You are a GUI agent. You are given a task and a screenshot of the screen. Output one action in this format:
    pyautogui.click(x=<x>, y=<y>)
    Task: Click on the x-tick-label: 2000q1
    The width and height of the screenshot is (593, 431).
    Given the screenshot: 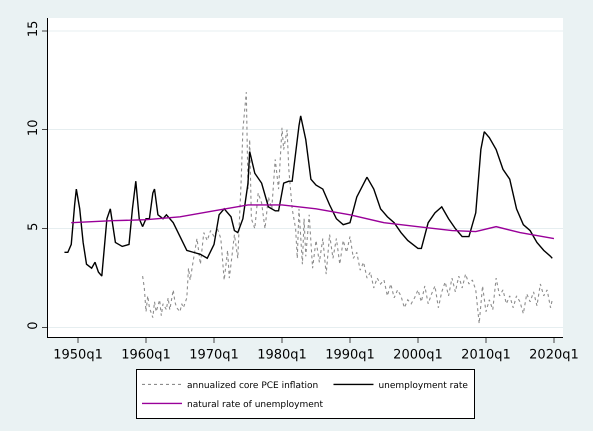 What is the action you would take?
    pyautogui.click(x=418, y=355)
    